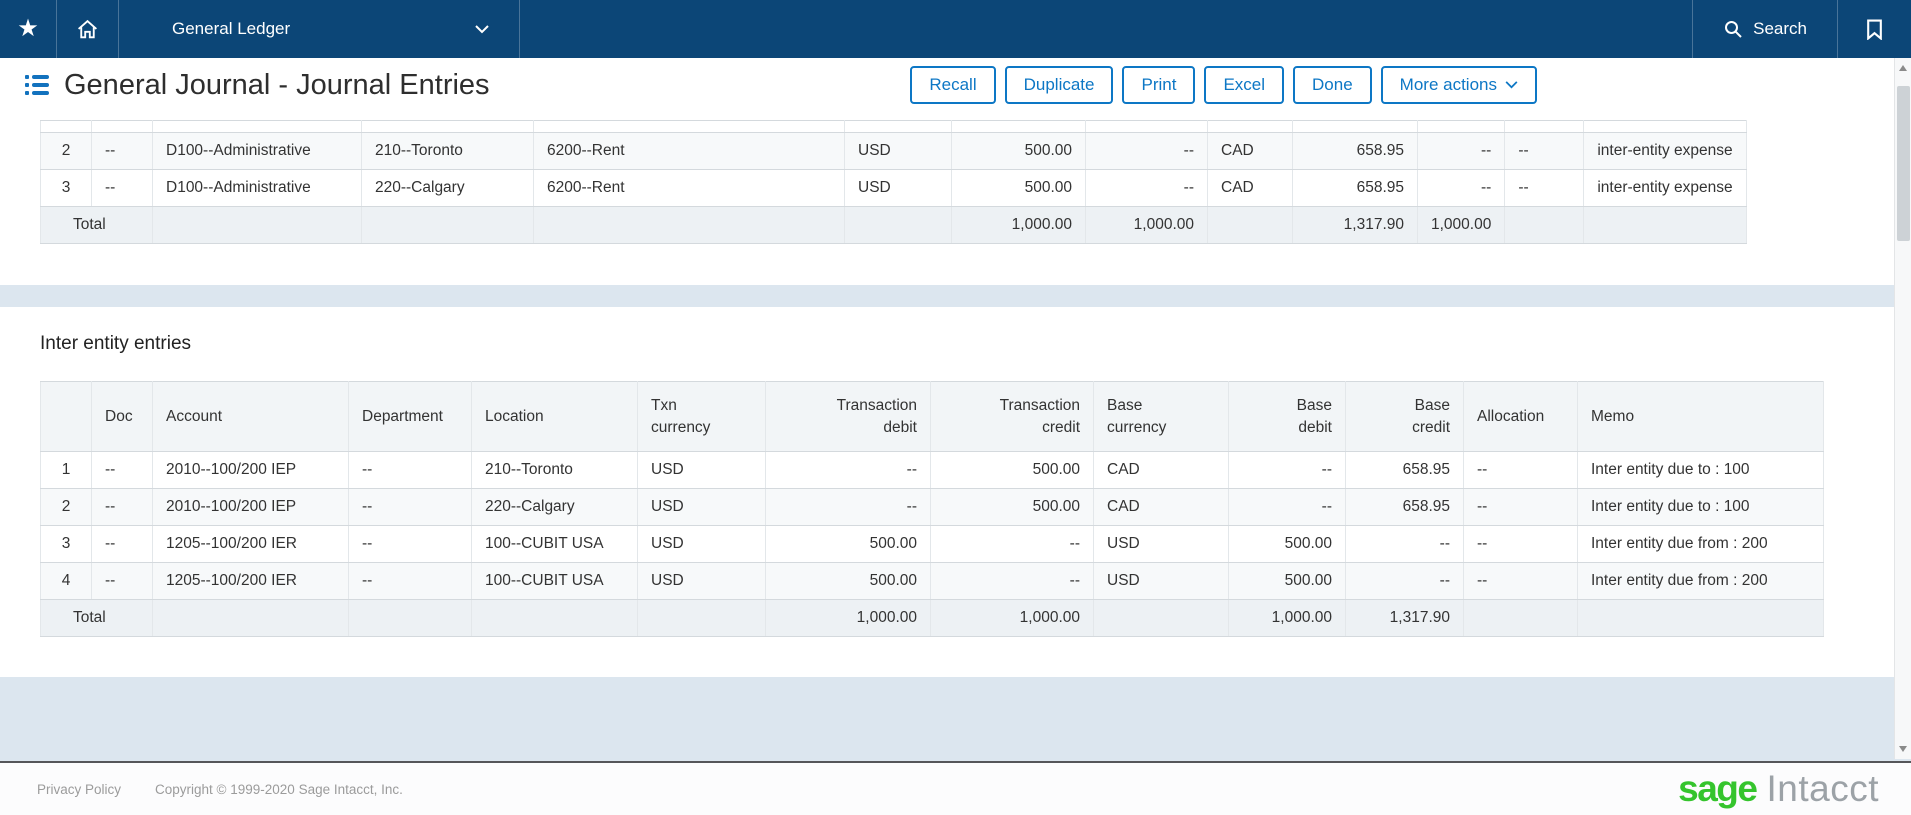 The width and height of the screenshot is (1911, 815). What do you see at coordinates (38, 85) in the screenshot?
I see `record-list-icon` at bounding box center [38, 85].